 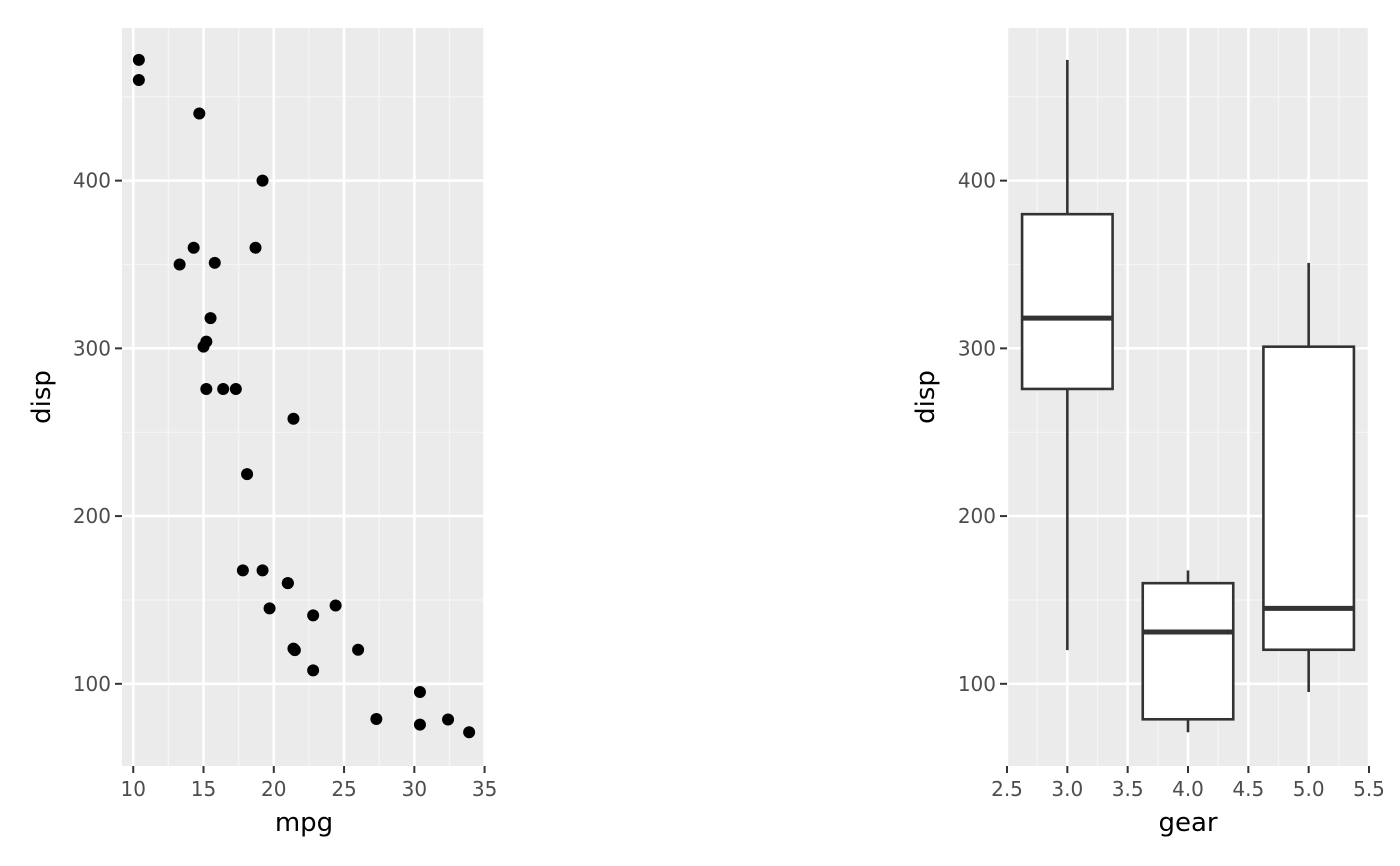 I want to click on x-tick-label: 5.0, so click(x=1309, y=789).